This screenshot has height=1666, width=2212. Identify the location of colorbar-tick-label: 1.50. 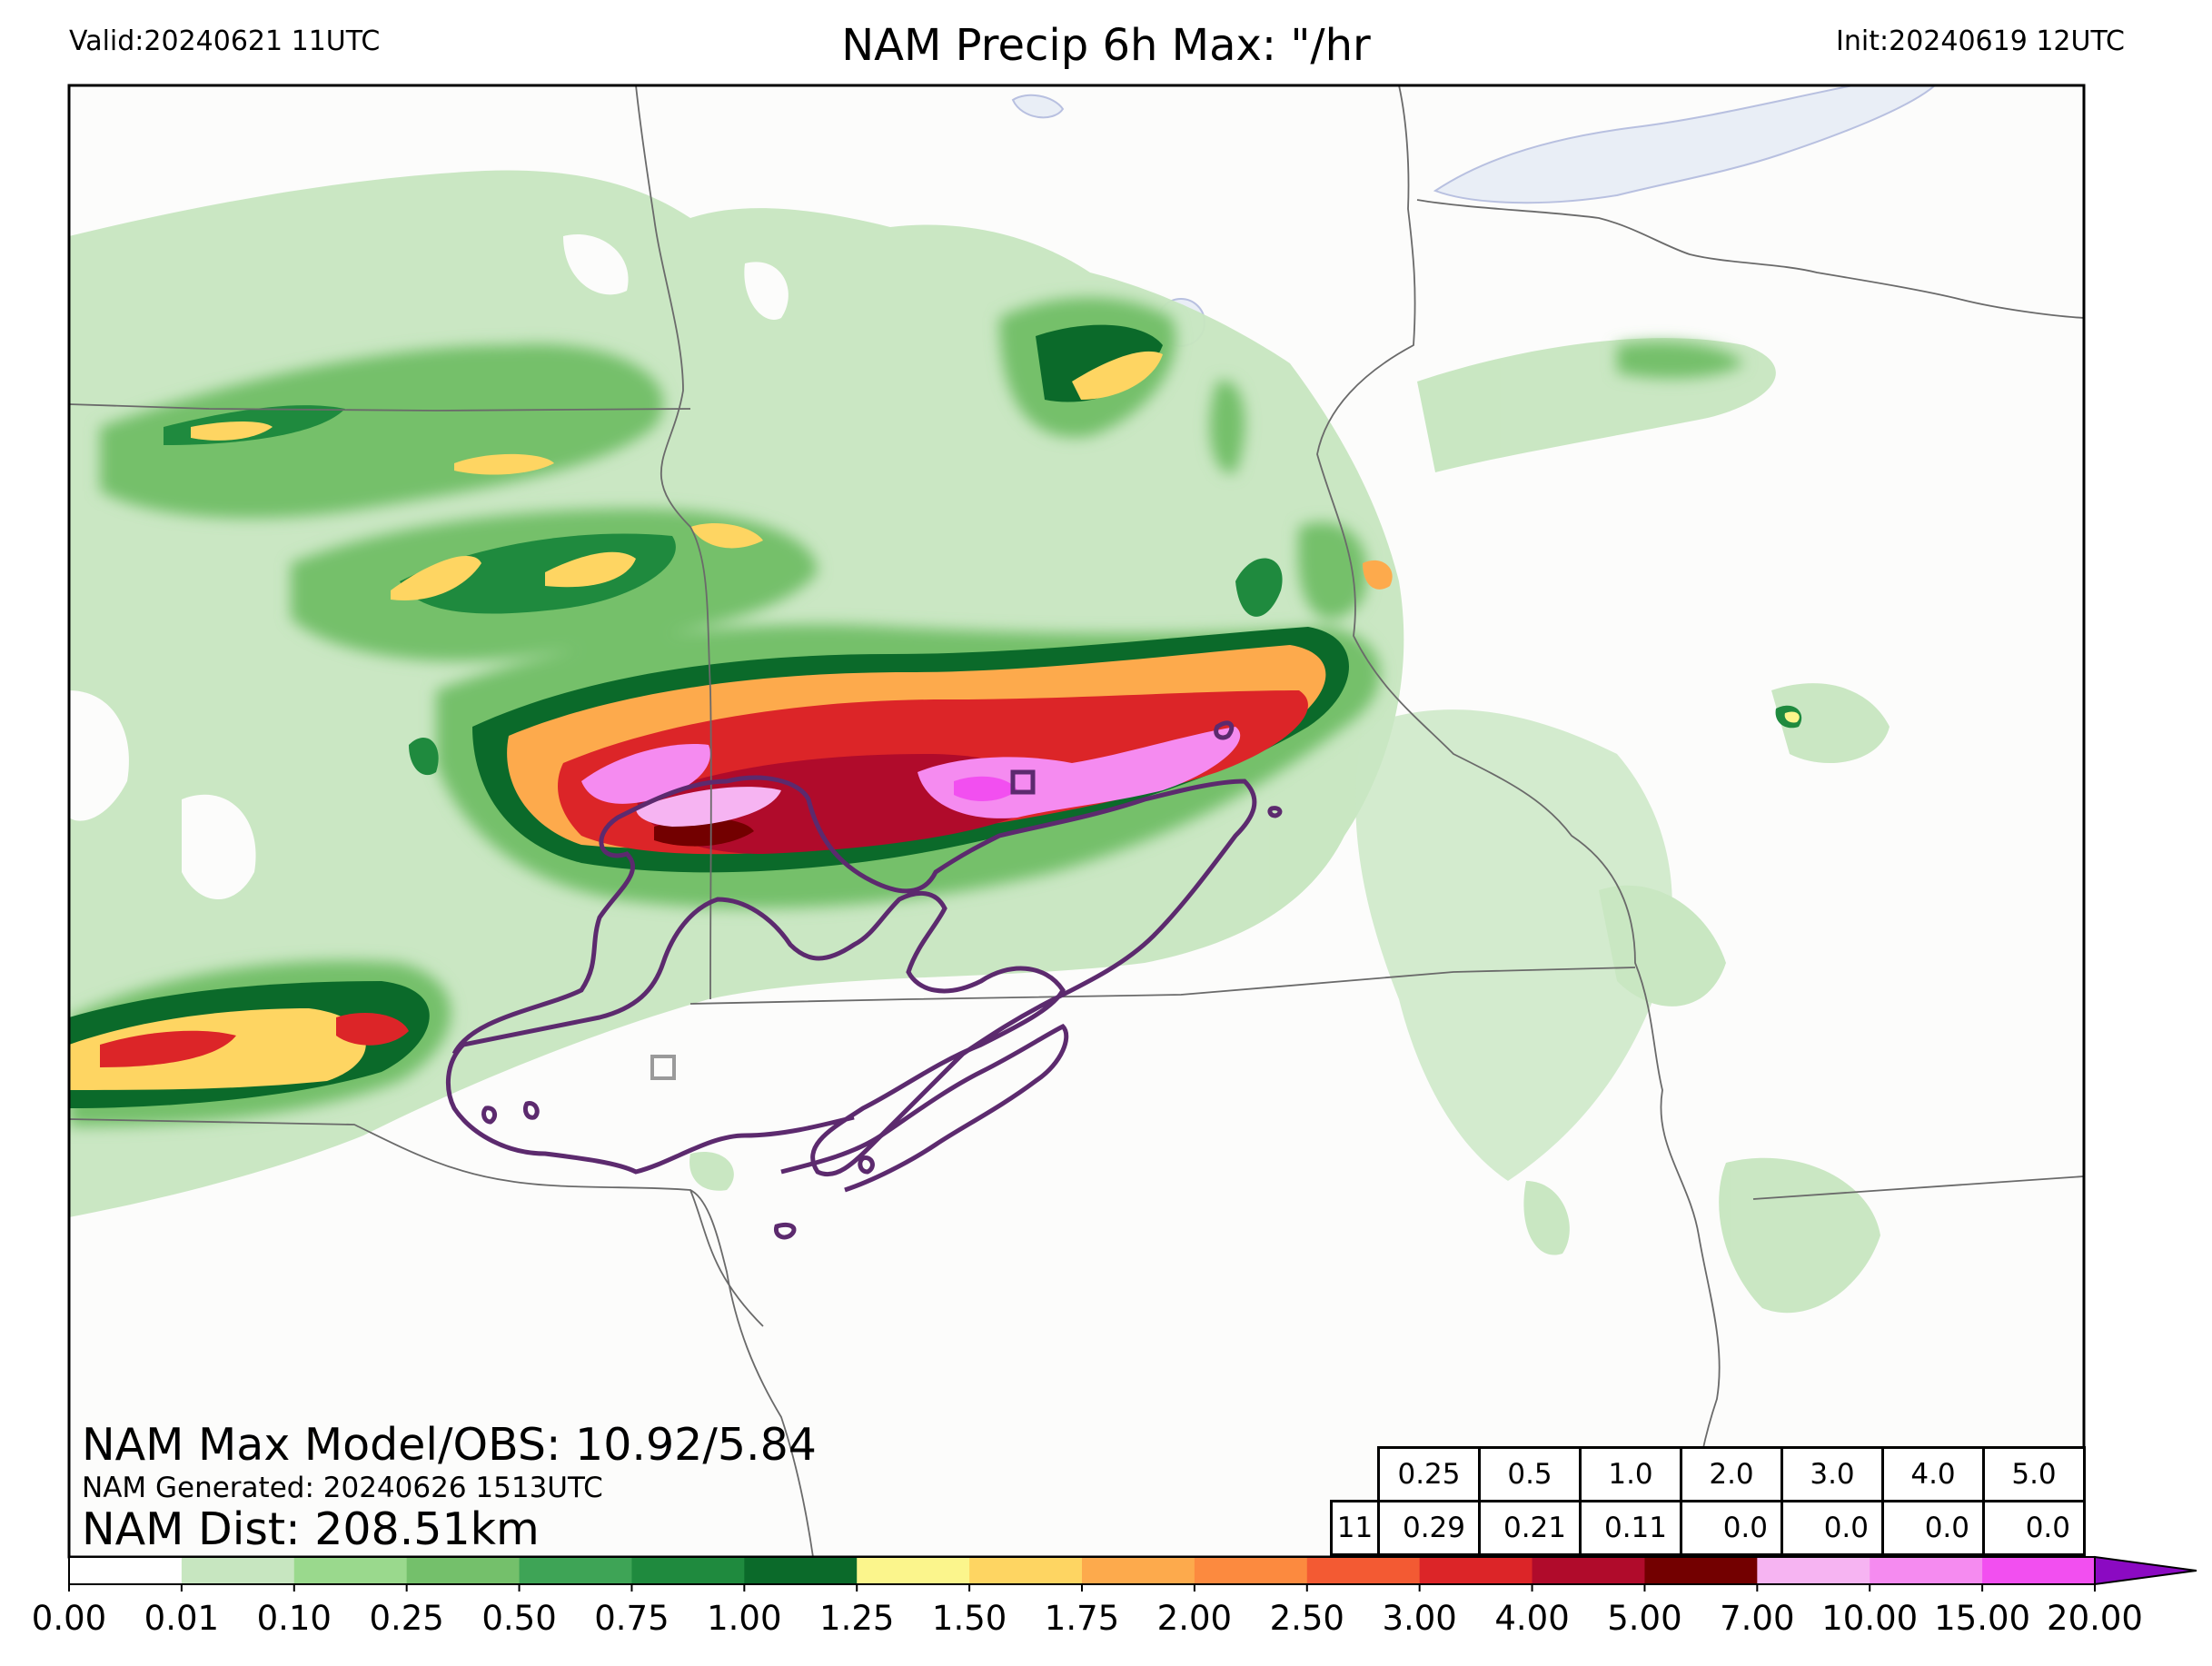
(969, 1618).